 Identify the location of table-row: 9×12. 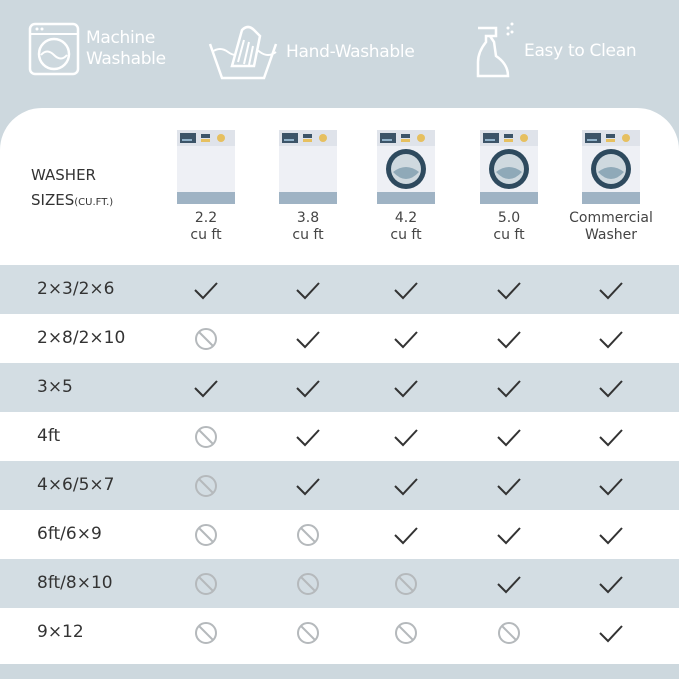
(339, 632).